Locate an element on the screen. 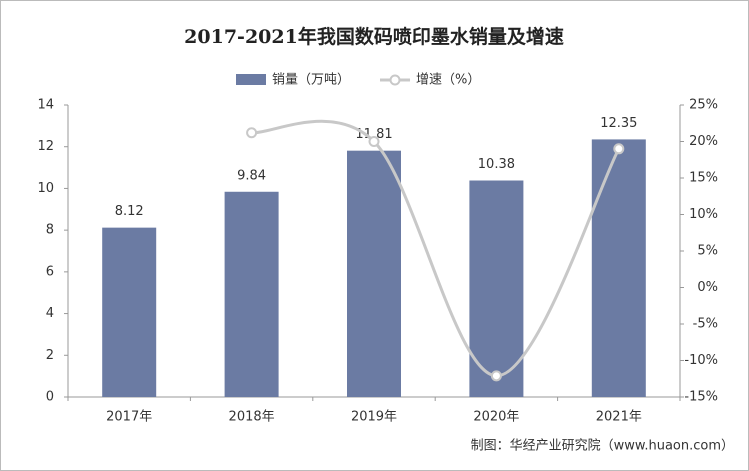  bar-value-label: 8.12 is located at coordinates (129, 211).